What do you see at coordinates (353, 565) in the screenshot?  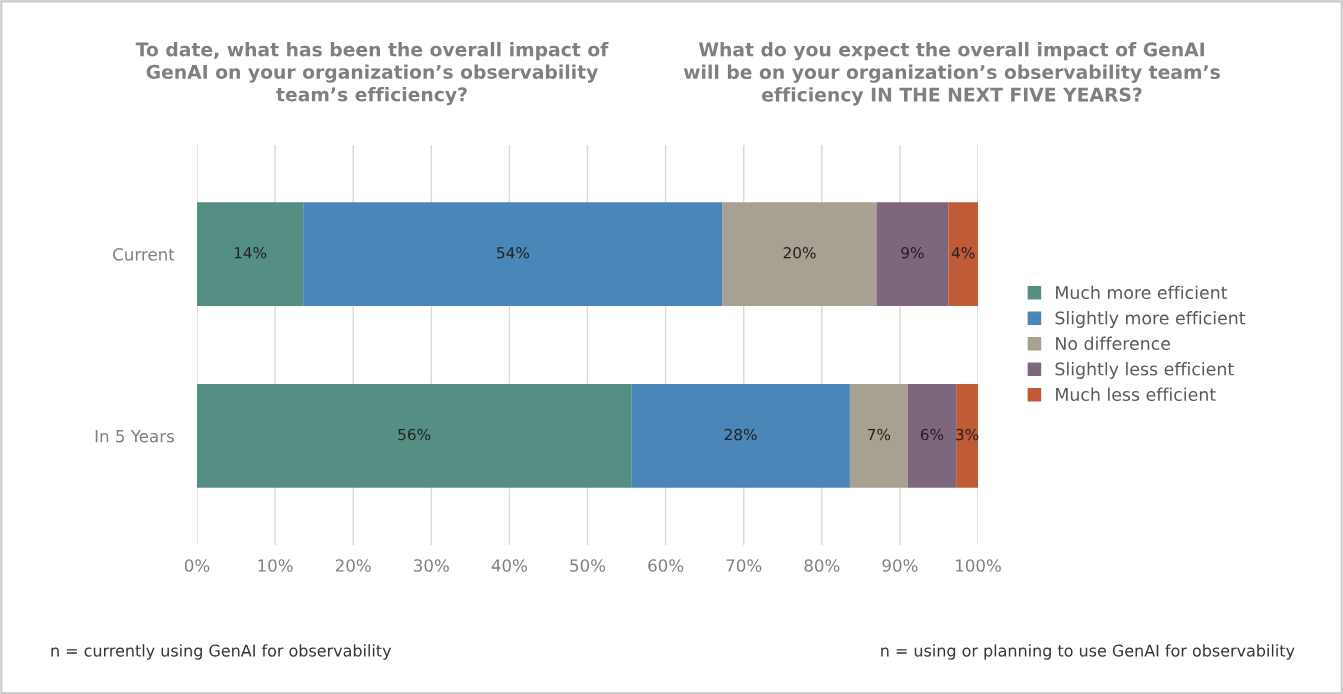 I see `x-tick-label: 20%` at bounding box center [353, 565].